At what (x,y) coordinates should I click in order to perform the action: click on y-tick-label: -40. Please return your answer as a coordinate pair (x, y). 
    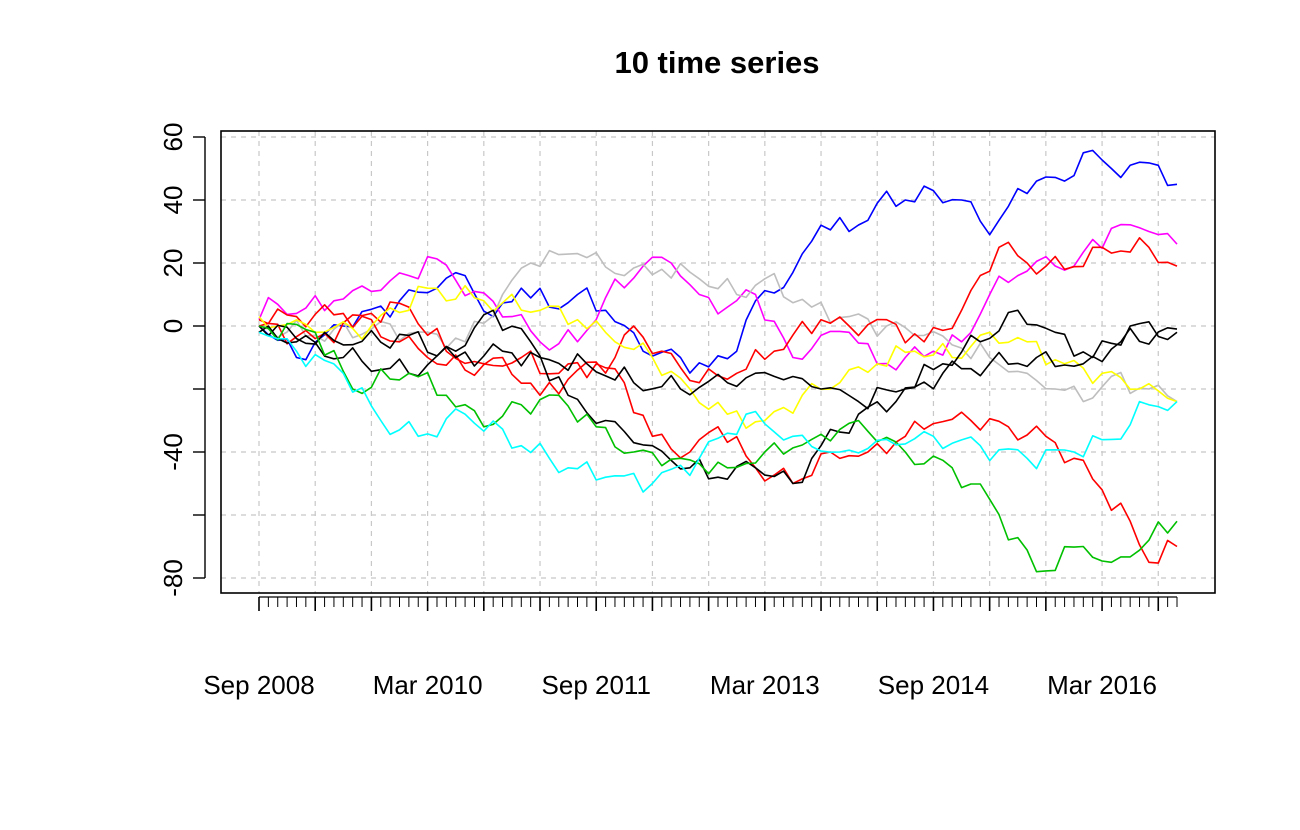
    Looking at the image, I should click on (173, 452).